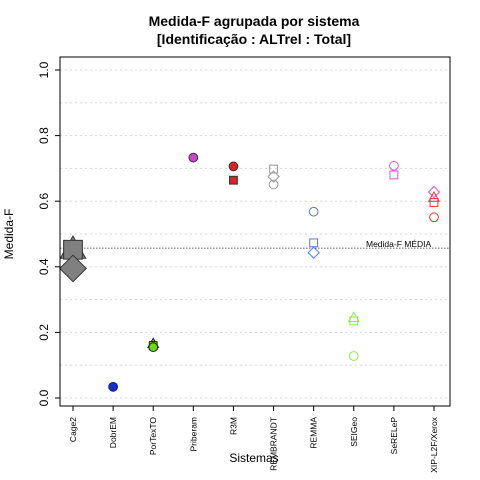  I want to click on y-tick-label: 0.6, so click(44, 201).